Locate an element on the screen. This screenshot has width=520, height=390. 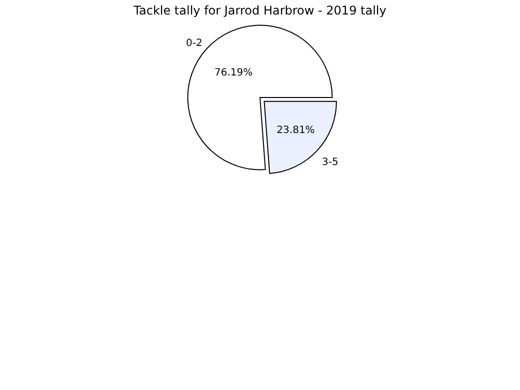
slice-label: 0-2 is located at coordinates (194, 43).